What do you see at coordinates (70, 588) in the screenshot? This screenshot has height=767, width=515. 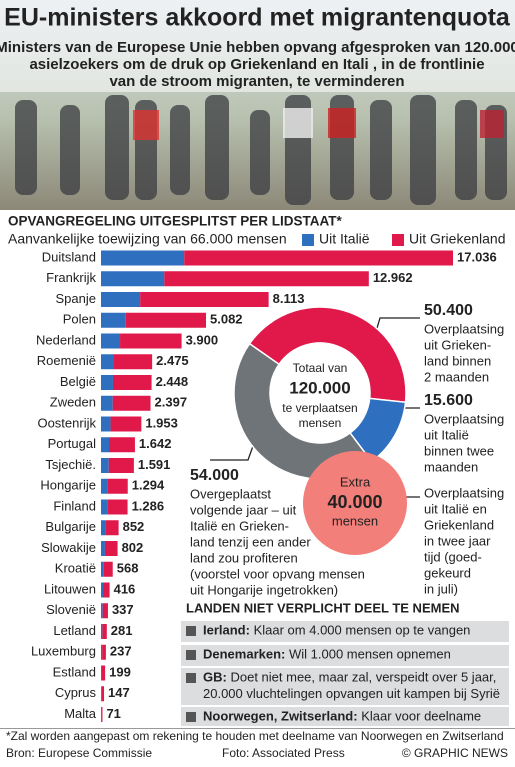 I see `category-label: Litouwen` at bounding box center [70, 588].